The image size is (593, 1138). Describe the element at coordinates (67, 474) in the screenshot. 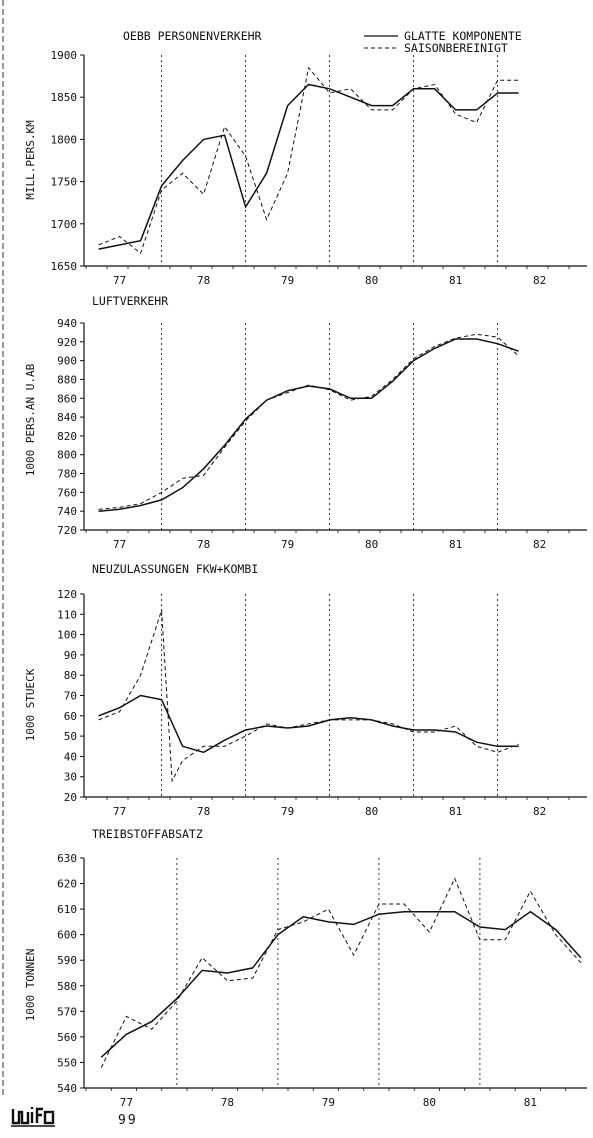

I see `y-tick-label: 780` at that location.